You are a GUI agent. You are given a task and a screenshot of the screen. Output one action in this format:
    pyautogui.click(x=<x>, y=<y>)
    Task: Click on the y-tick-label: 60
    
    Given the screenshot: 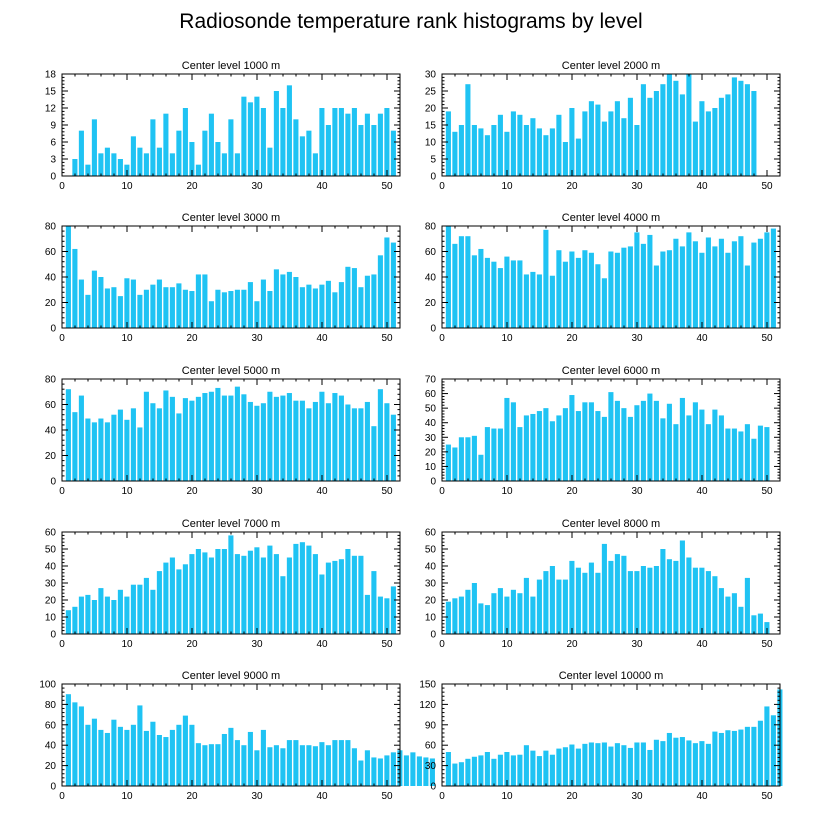 What is the action you would take?
    pyautogui.click(x=51, y=725)
    